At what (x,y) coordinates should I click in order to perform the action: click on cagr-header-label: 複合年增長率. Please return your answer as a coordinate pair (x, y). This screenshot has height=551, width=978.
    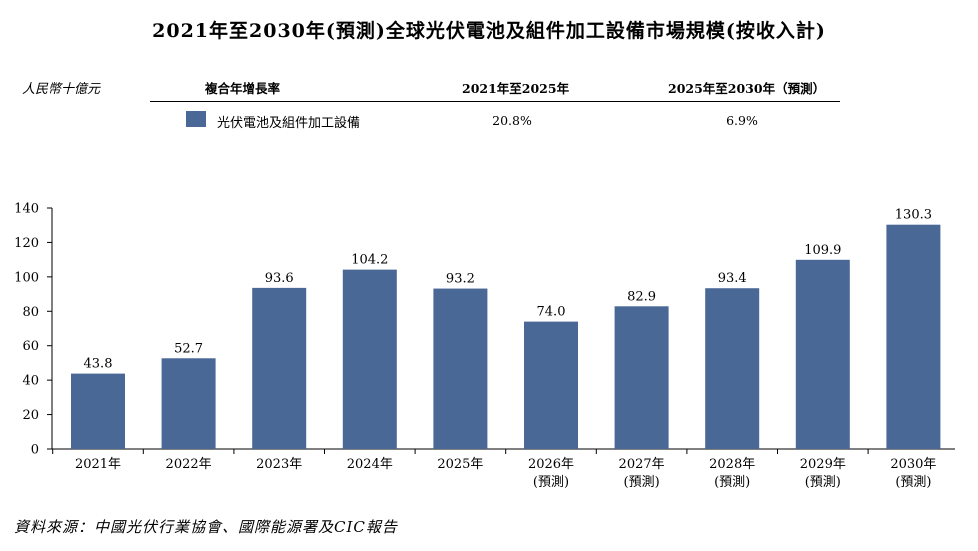
    Looking at the image, I should click on (243, 88).